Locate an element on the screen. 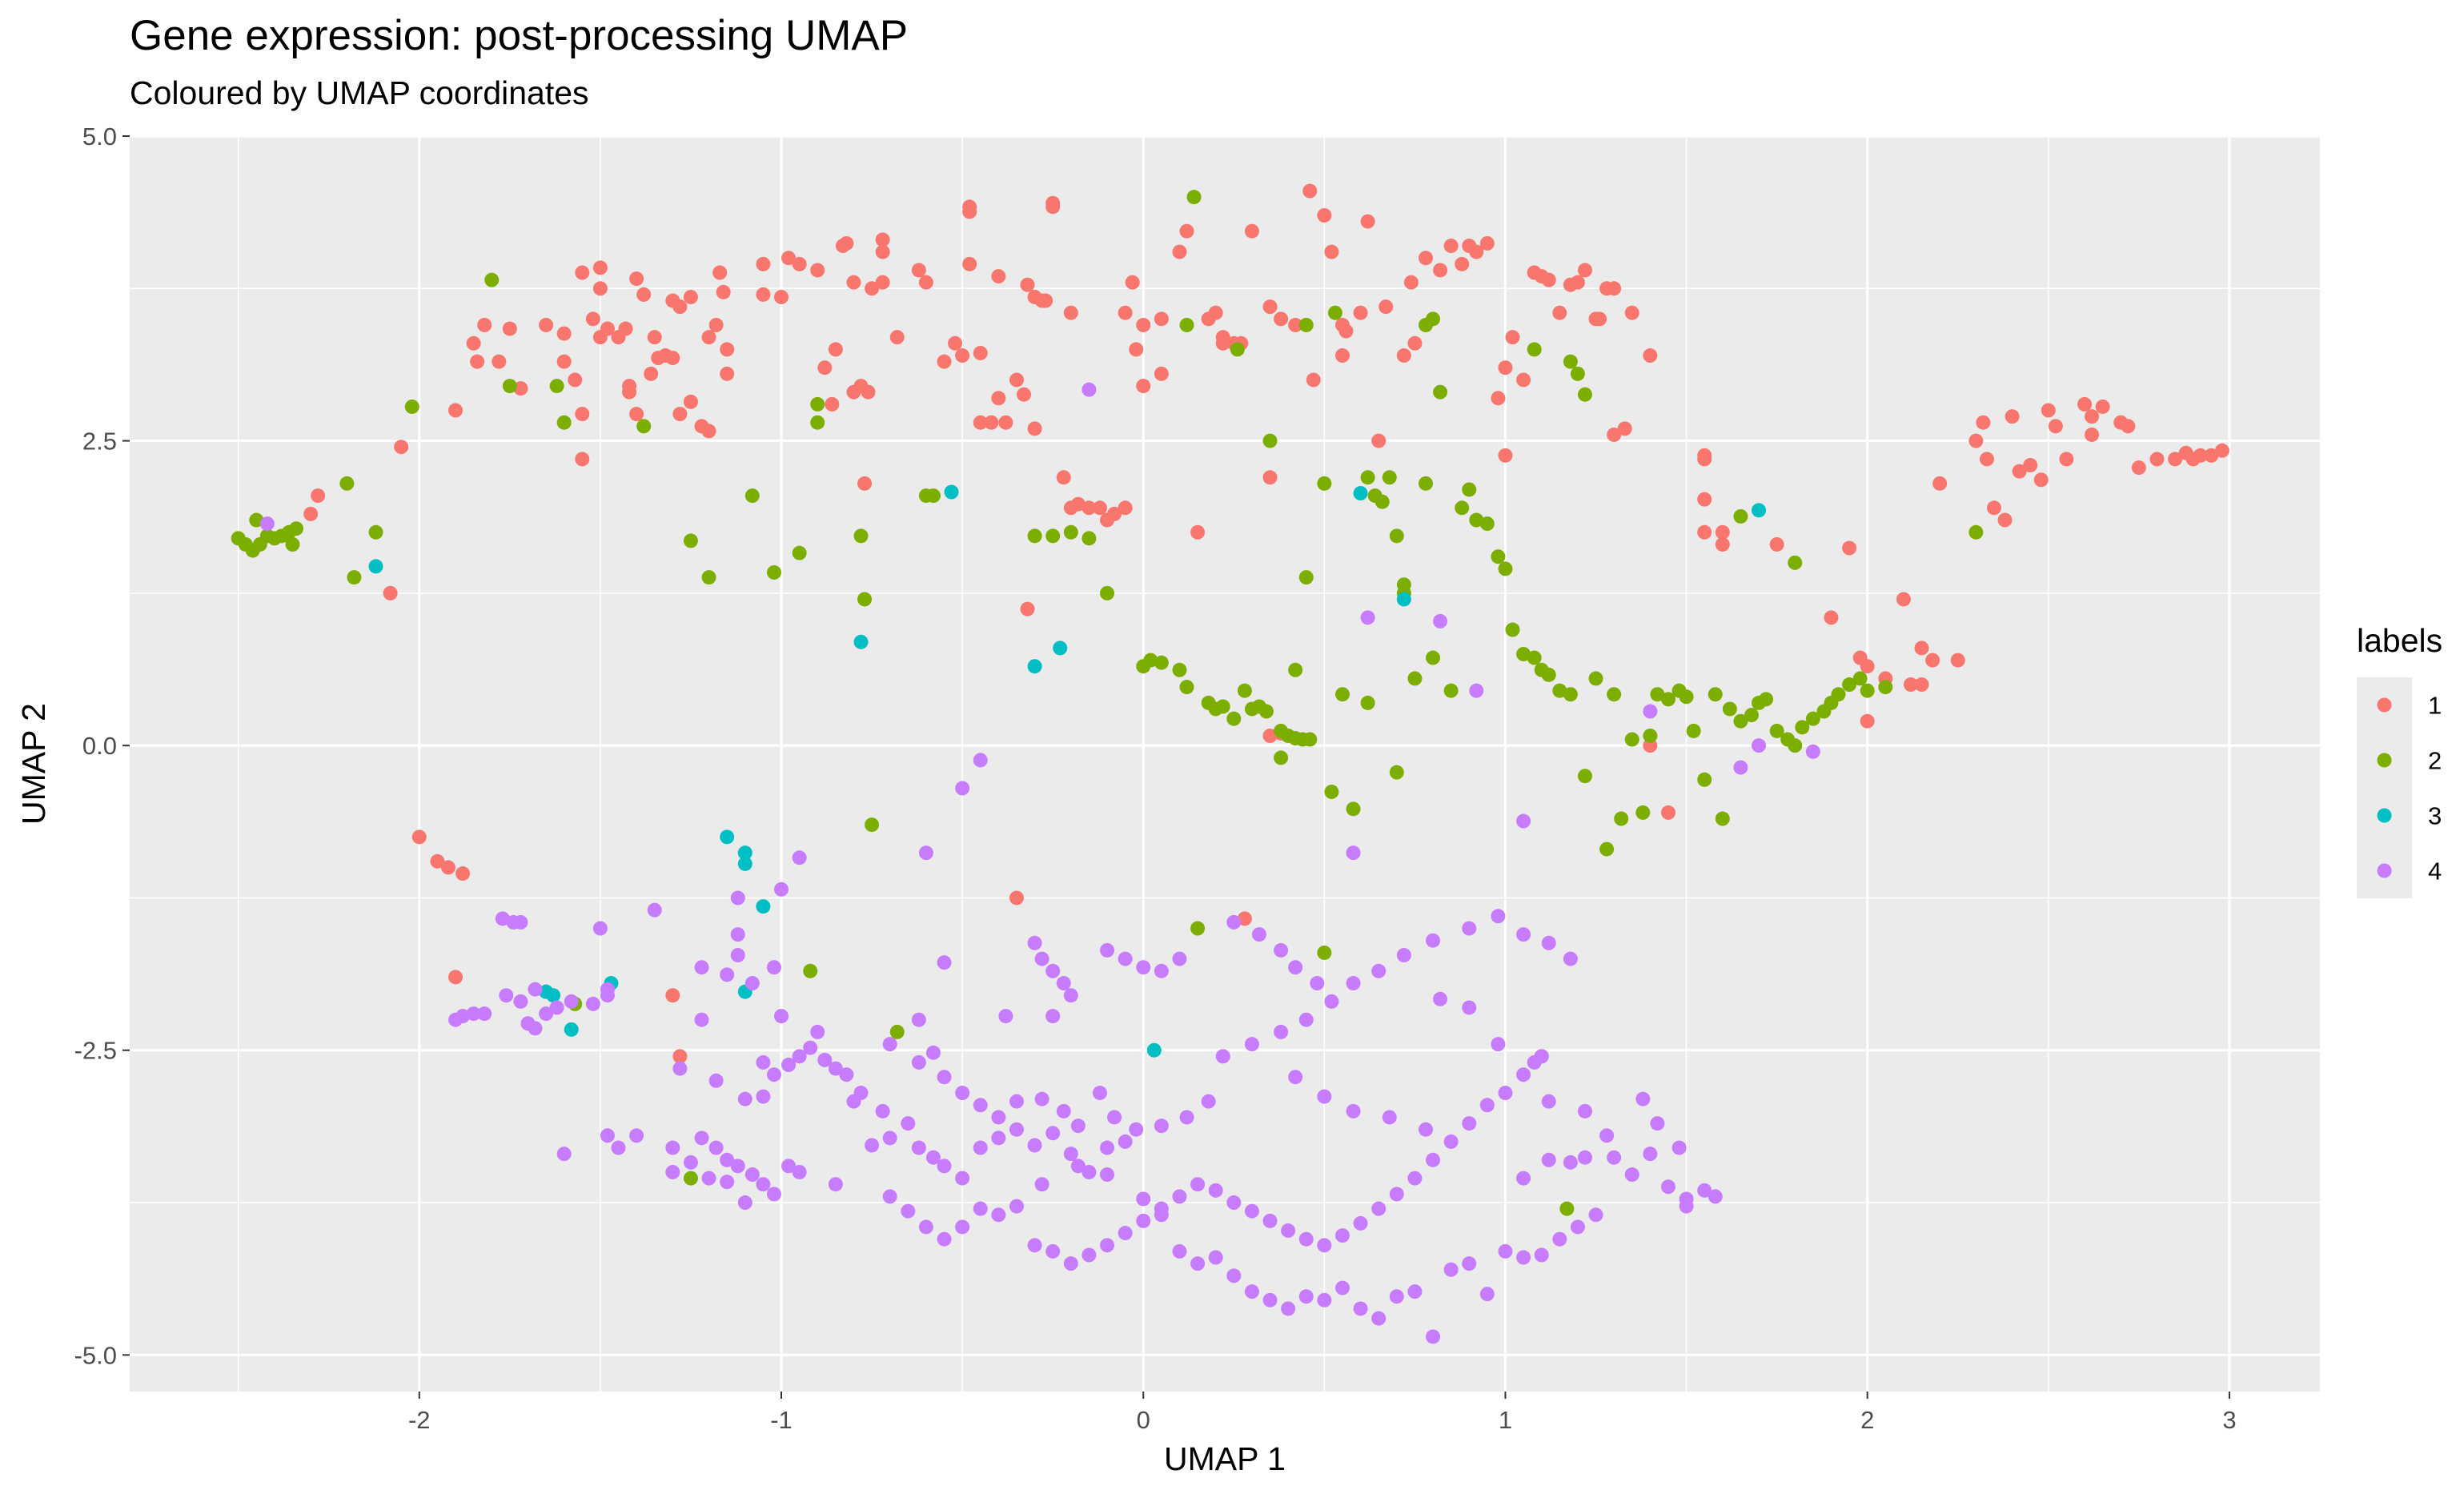  x-tick-label: -2 is located at coordinates (419, 1420).